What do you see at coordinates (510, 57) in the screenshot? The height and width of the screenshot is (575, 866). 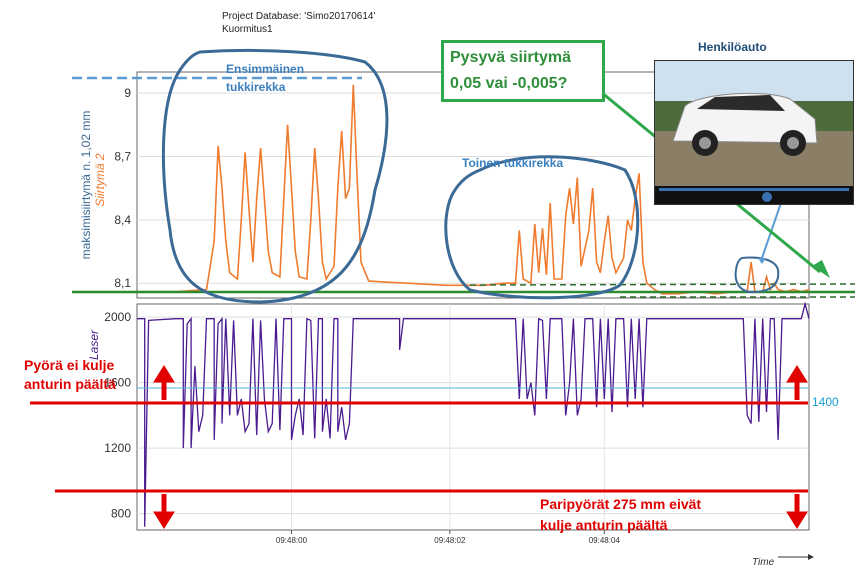 I see `permanent-shift-line1: Pysyvä siirtymä` at bounding box center [510, 57].